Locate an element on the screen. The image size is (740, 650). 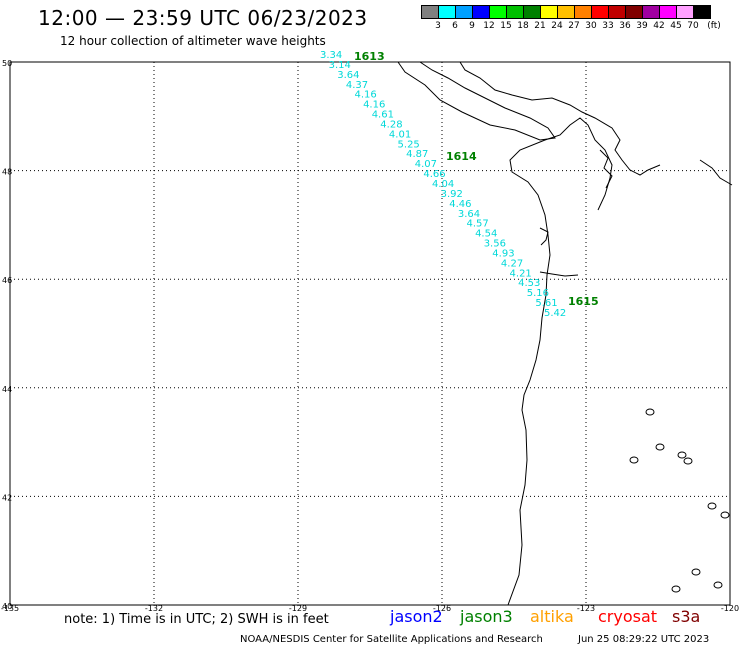
swh-value: 4.57 is located at coordinates (477, 224).